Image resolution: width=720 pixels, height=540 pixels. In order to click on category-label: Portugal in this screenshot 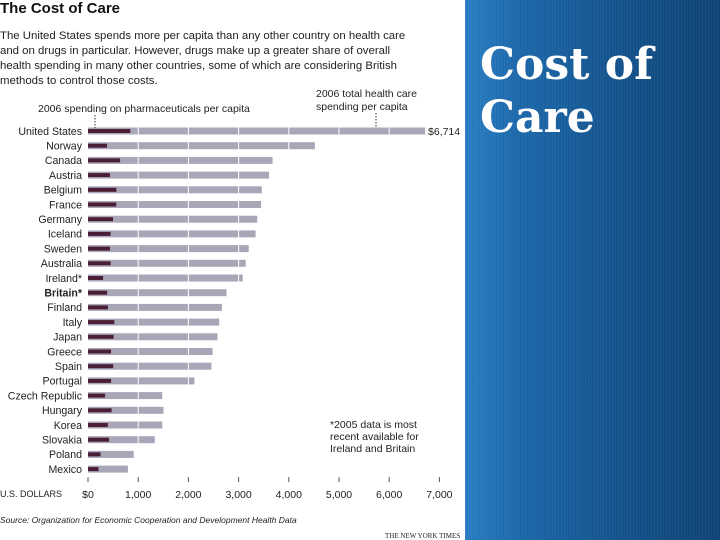, I will do `click(62, 382)`.